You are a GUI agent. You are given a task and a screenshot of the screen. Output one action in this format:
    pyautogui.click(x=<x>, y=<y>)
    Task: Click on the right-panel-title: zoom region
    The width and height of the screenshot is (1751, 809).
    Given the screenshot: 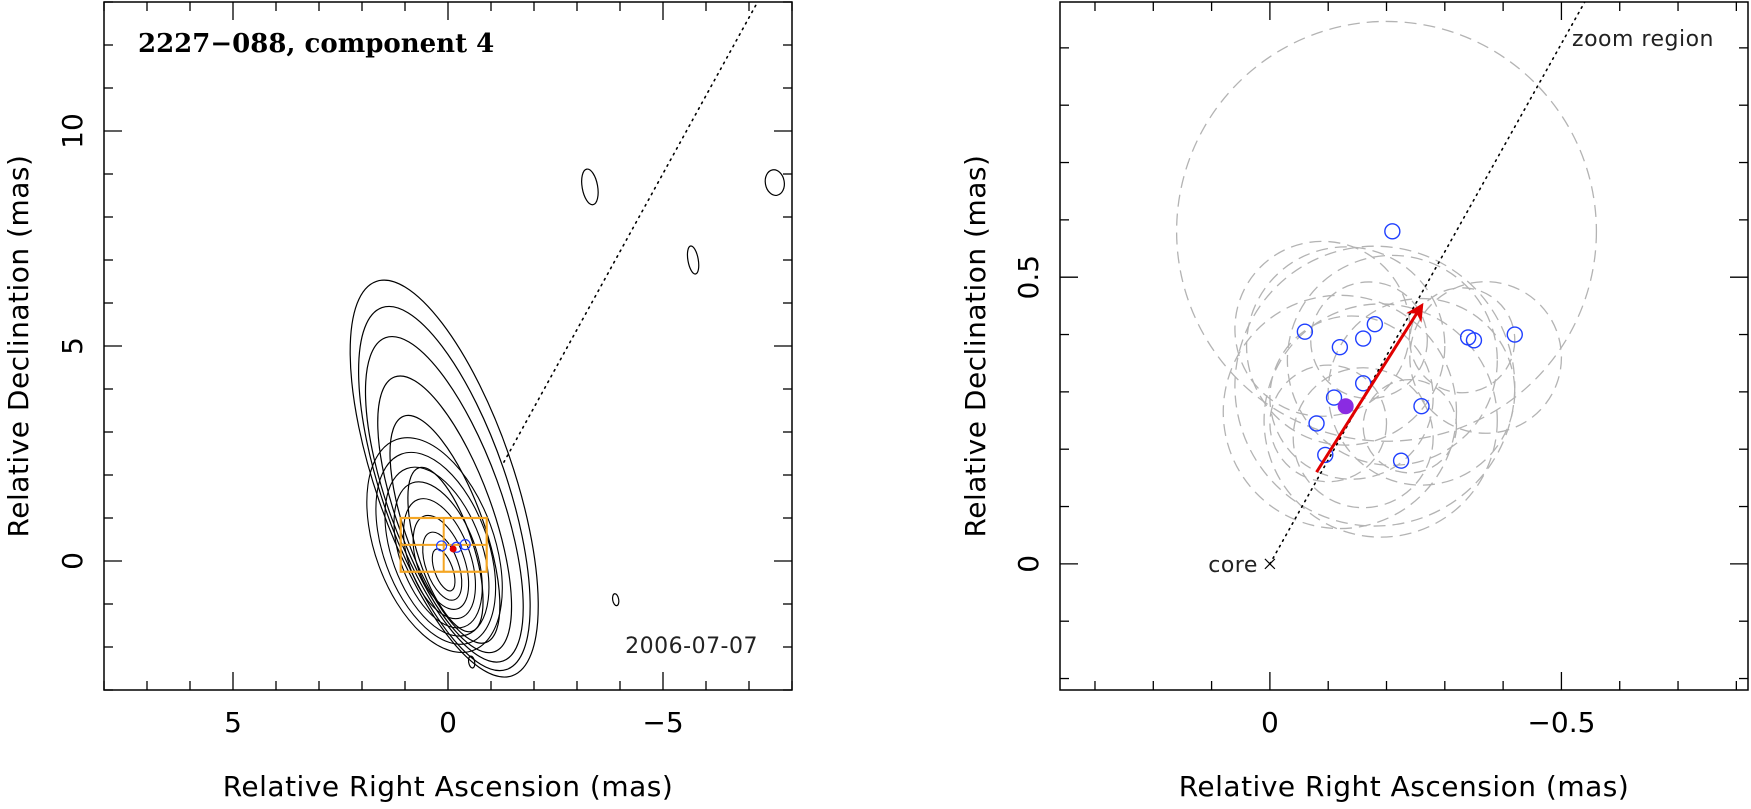 What is the action you would take?
    pyautogui.click(x=1643, y=39)
    